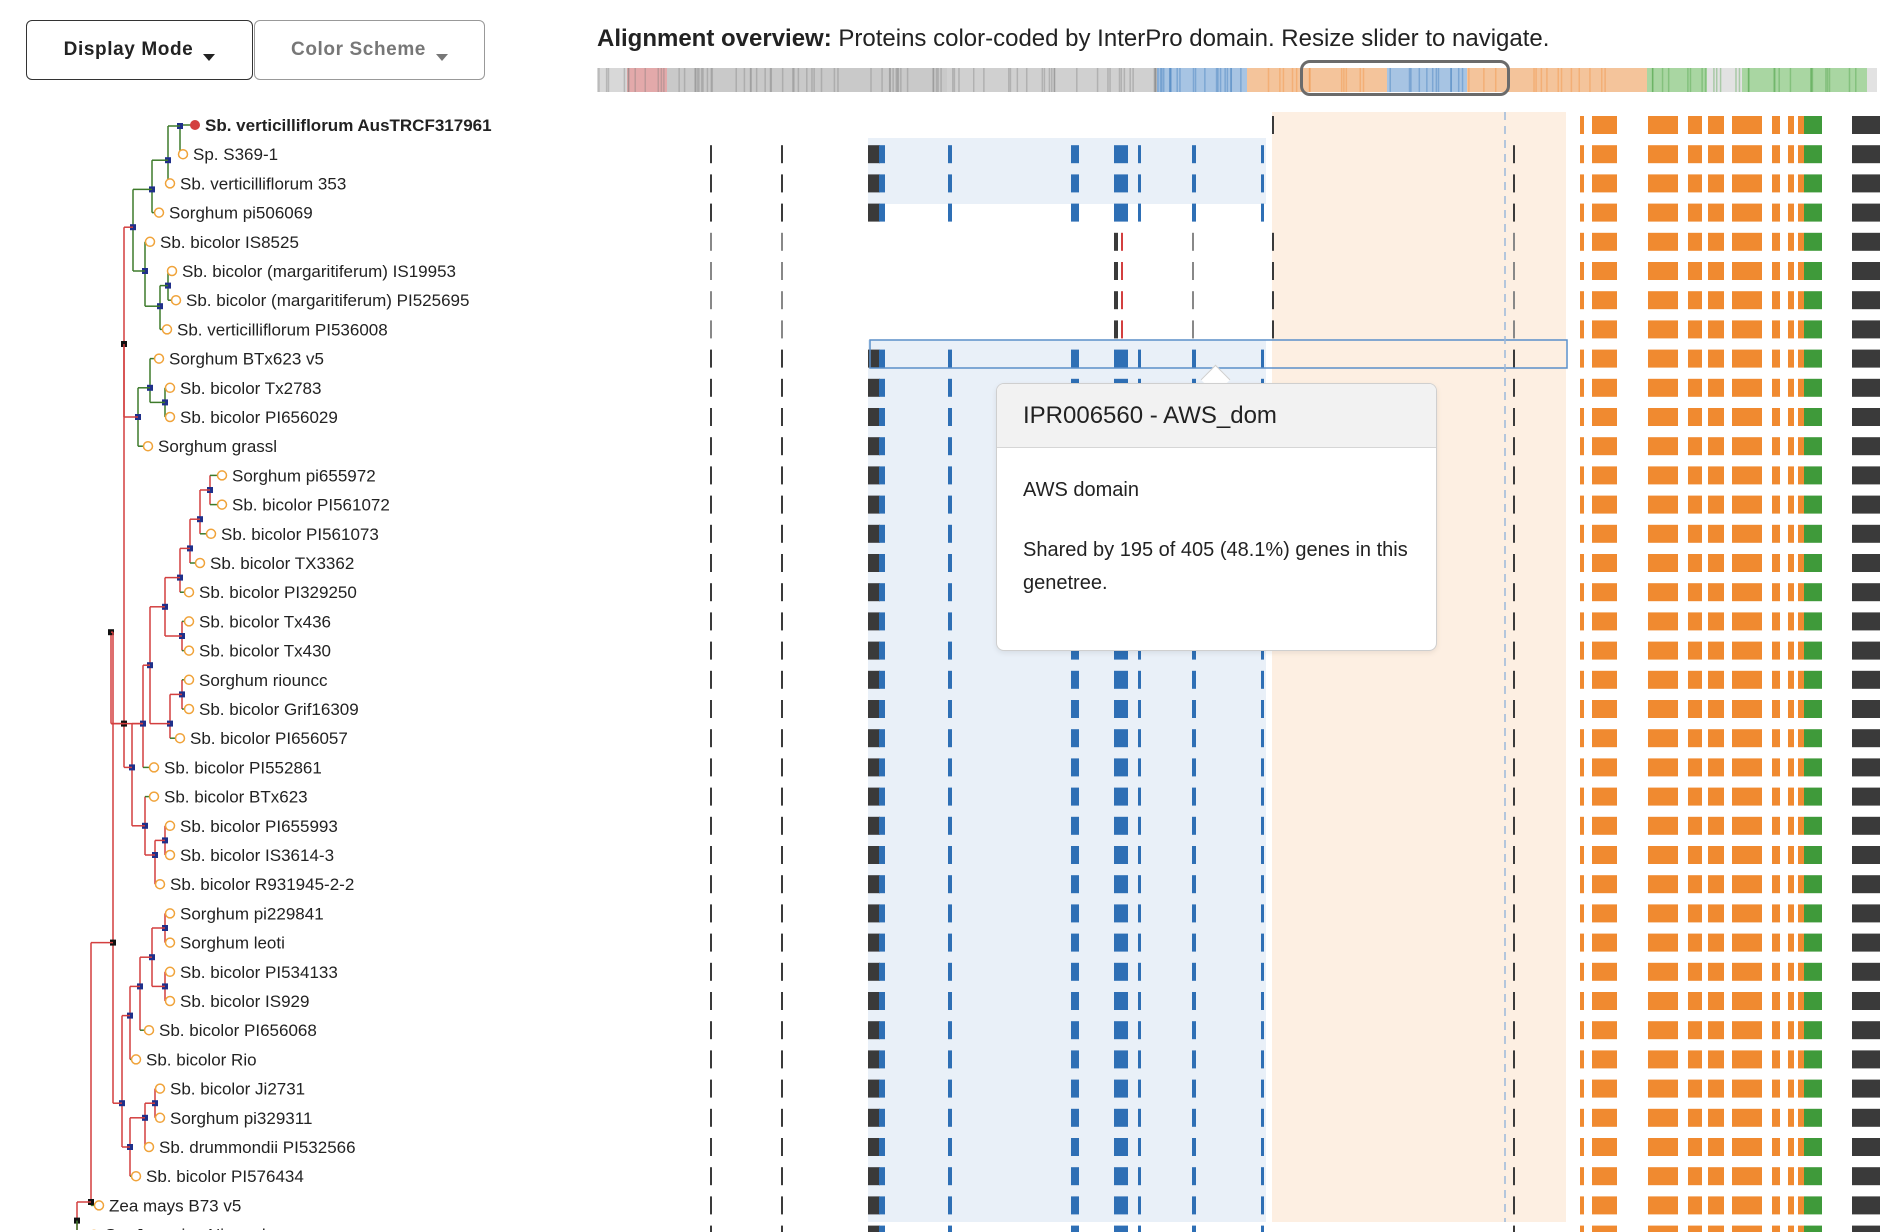  What do you see at coordinates (209, 57) in the screenshot?
I see `caret-down-icon` at bounding box center [209, 57].